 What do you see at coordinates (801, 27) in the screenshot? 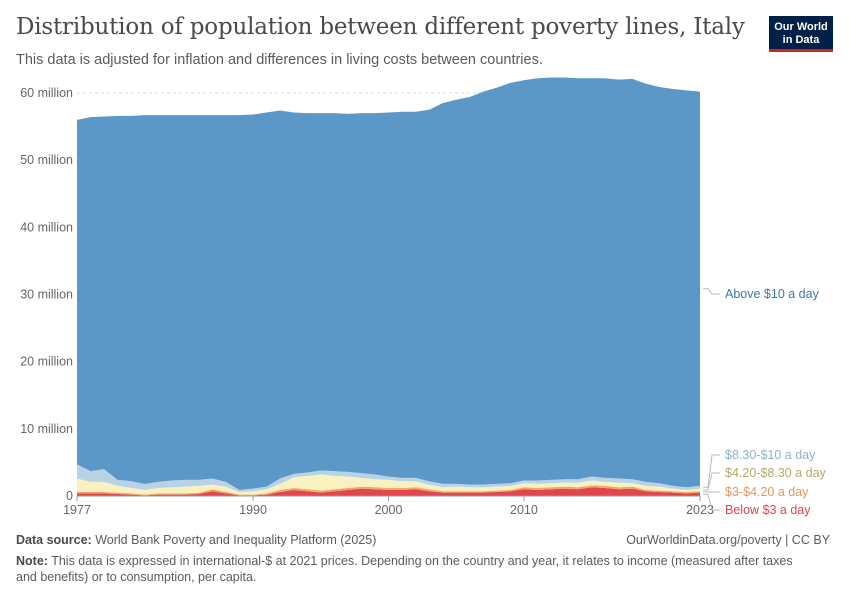
I see `logo-line-1: Our World` at bounding box center [801, 27].